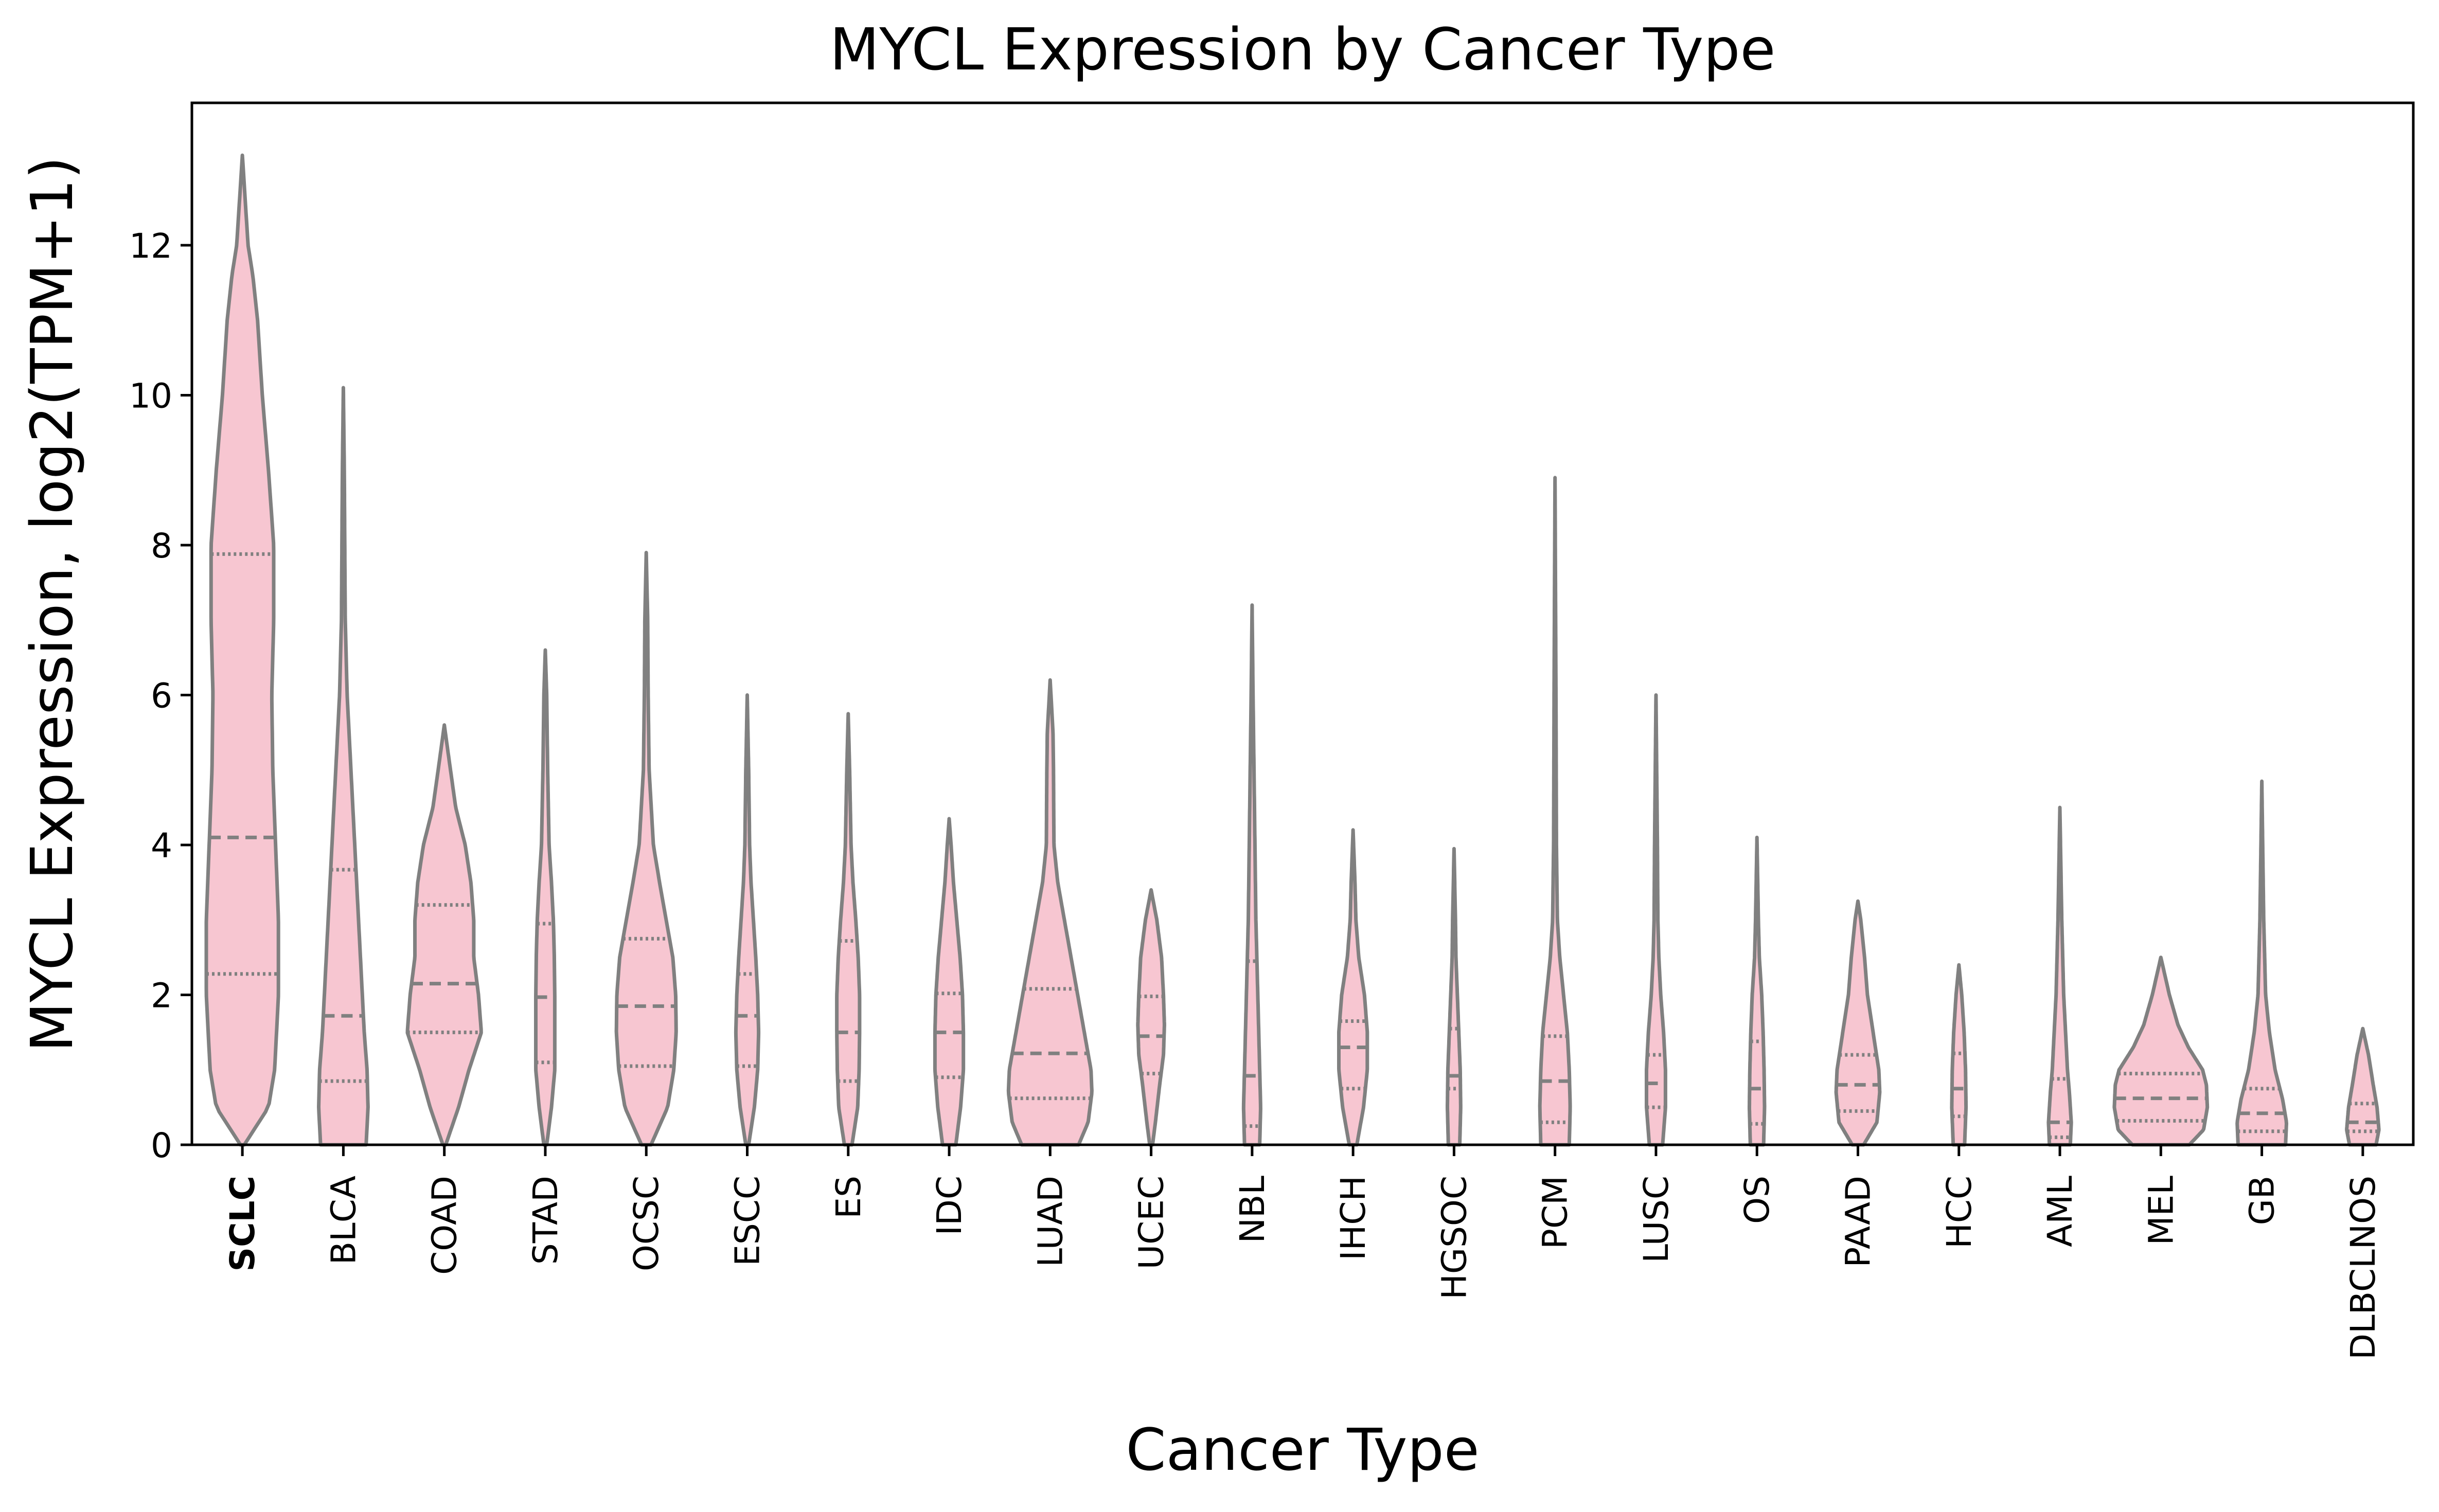  I want to click on y-tick-label: 4, so click(161, 846).